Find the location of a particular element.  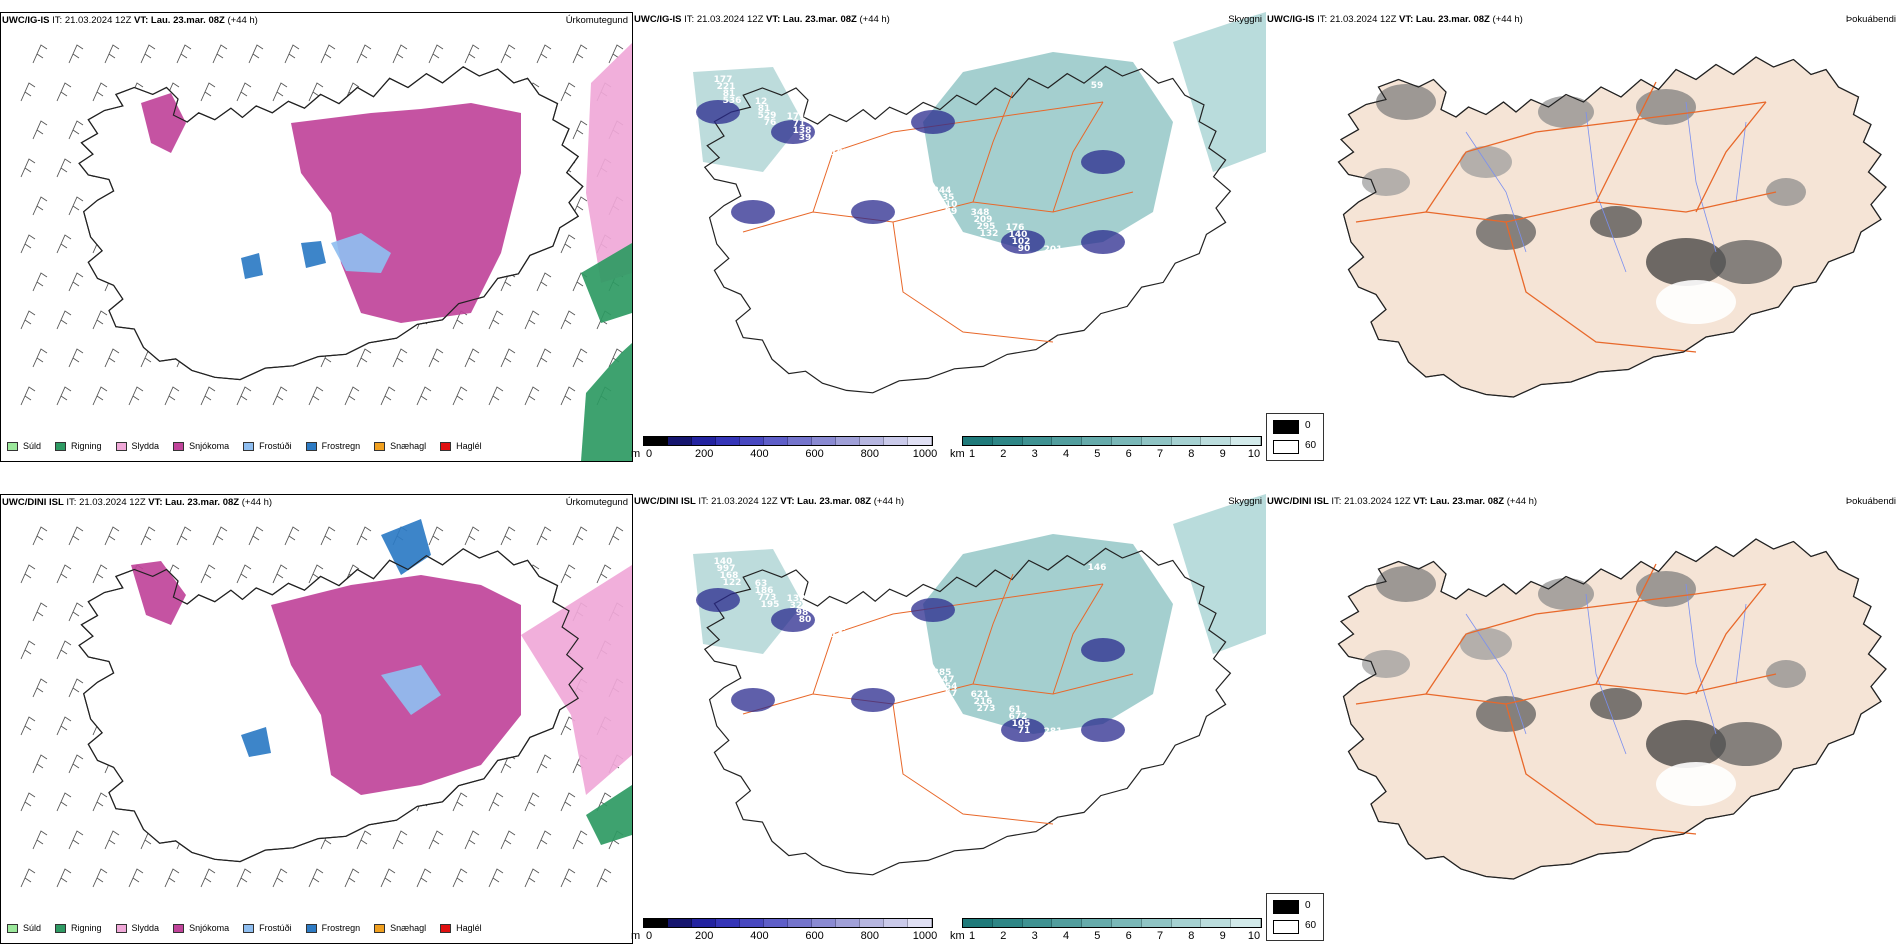

ceiling-label: 773 is located at coordinates (767, 598).